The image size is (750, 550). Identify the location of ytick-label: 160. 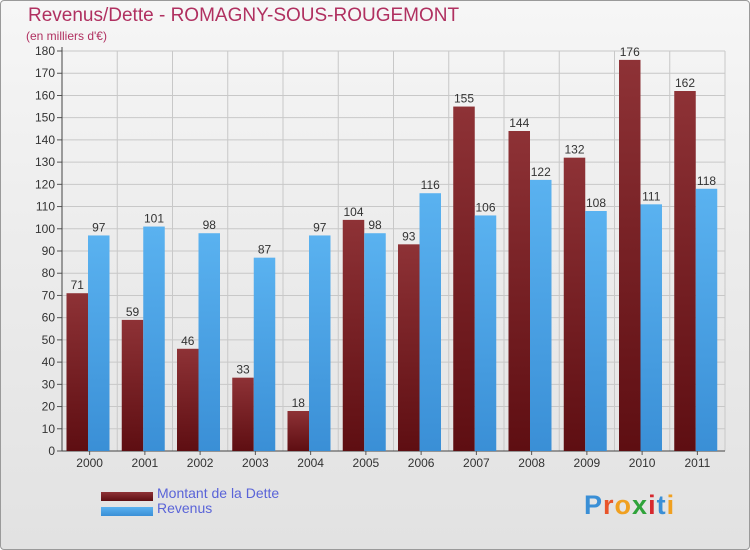
(45, 95).